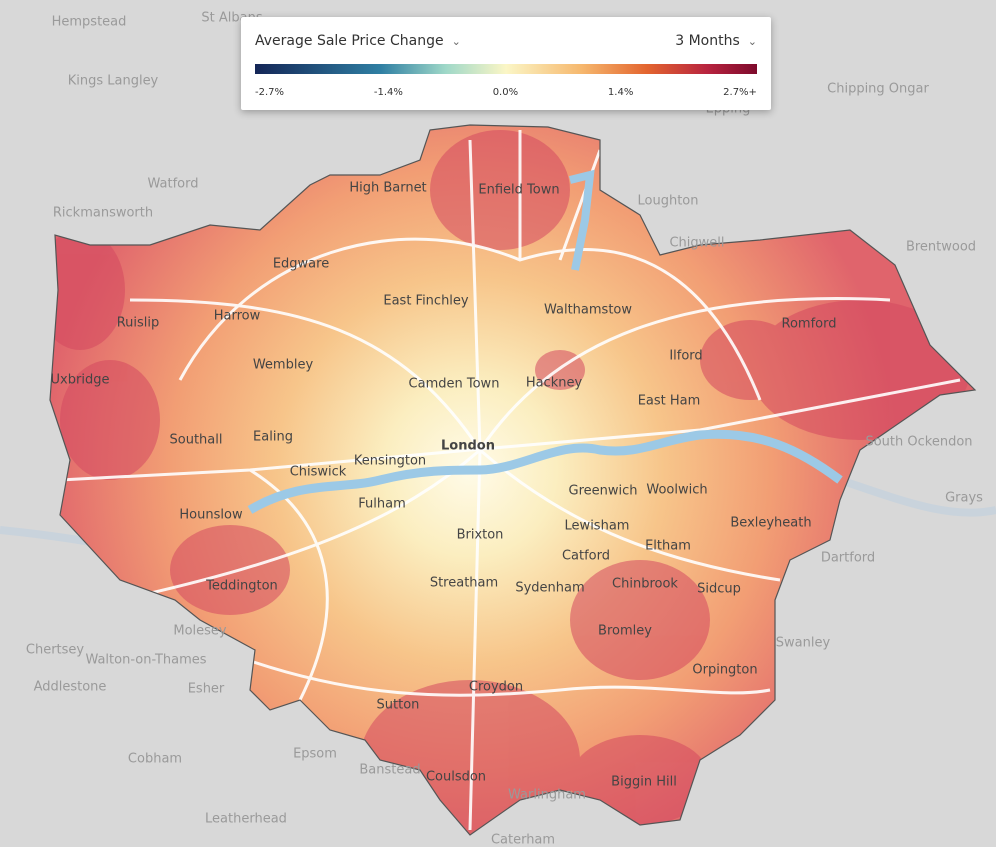  Describe the element at coordinates (70, 687) in the screenshot. I see `place-label: Addlestone` at that location.